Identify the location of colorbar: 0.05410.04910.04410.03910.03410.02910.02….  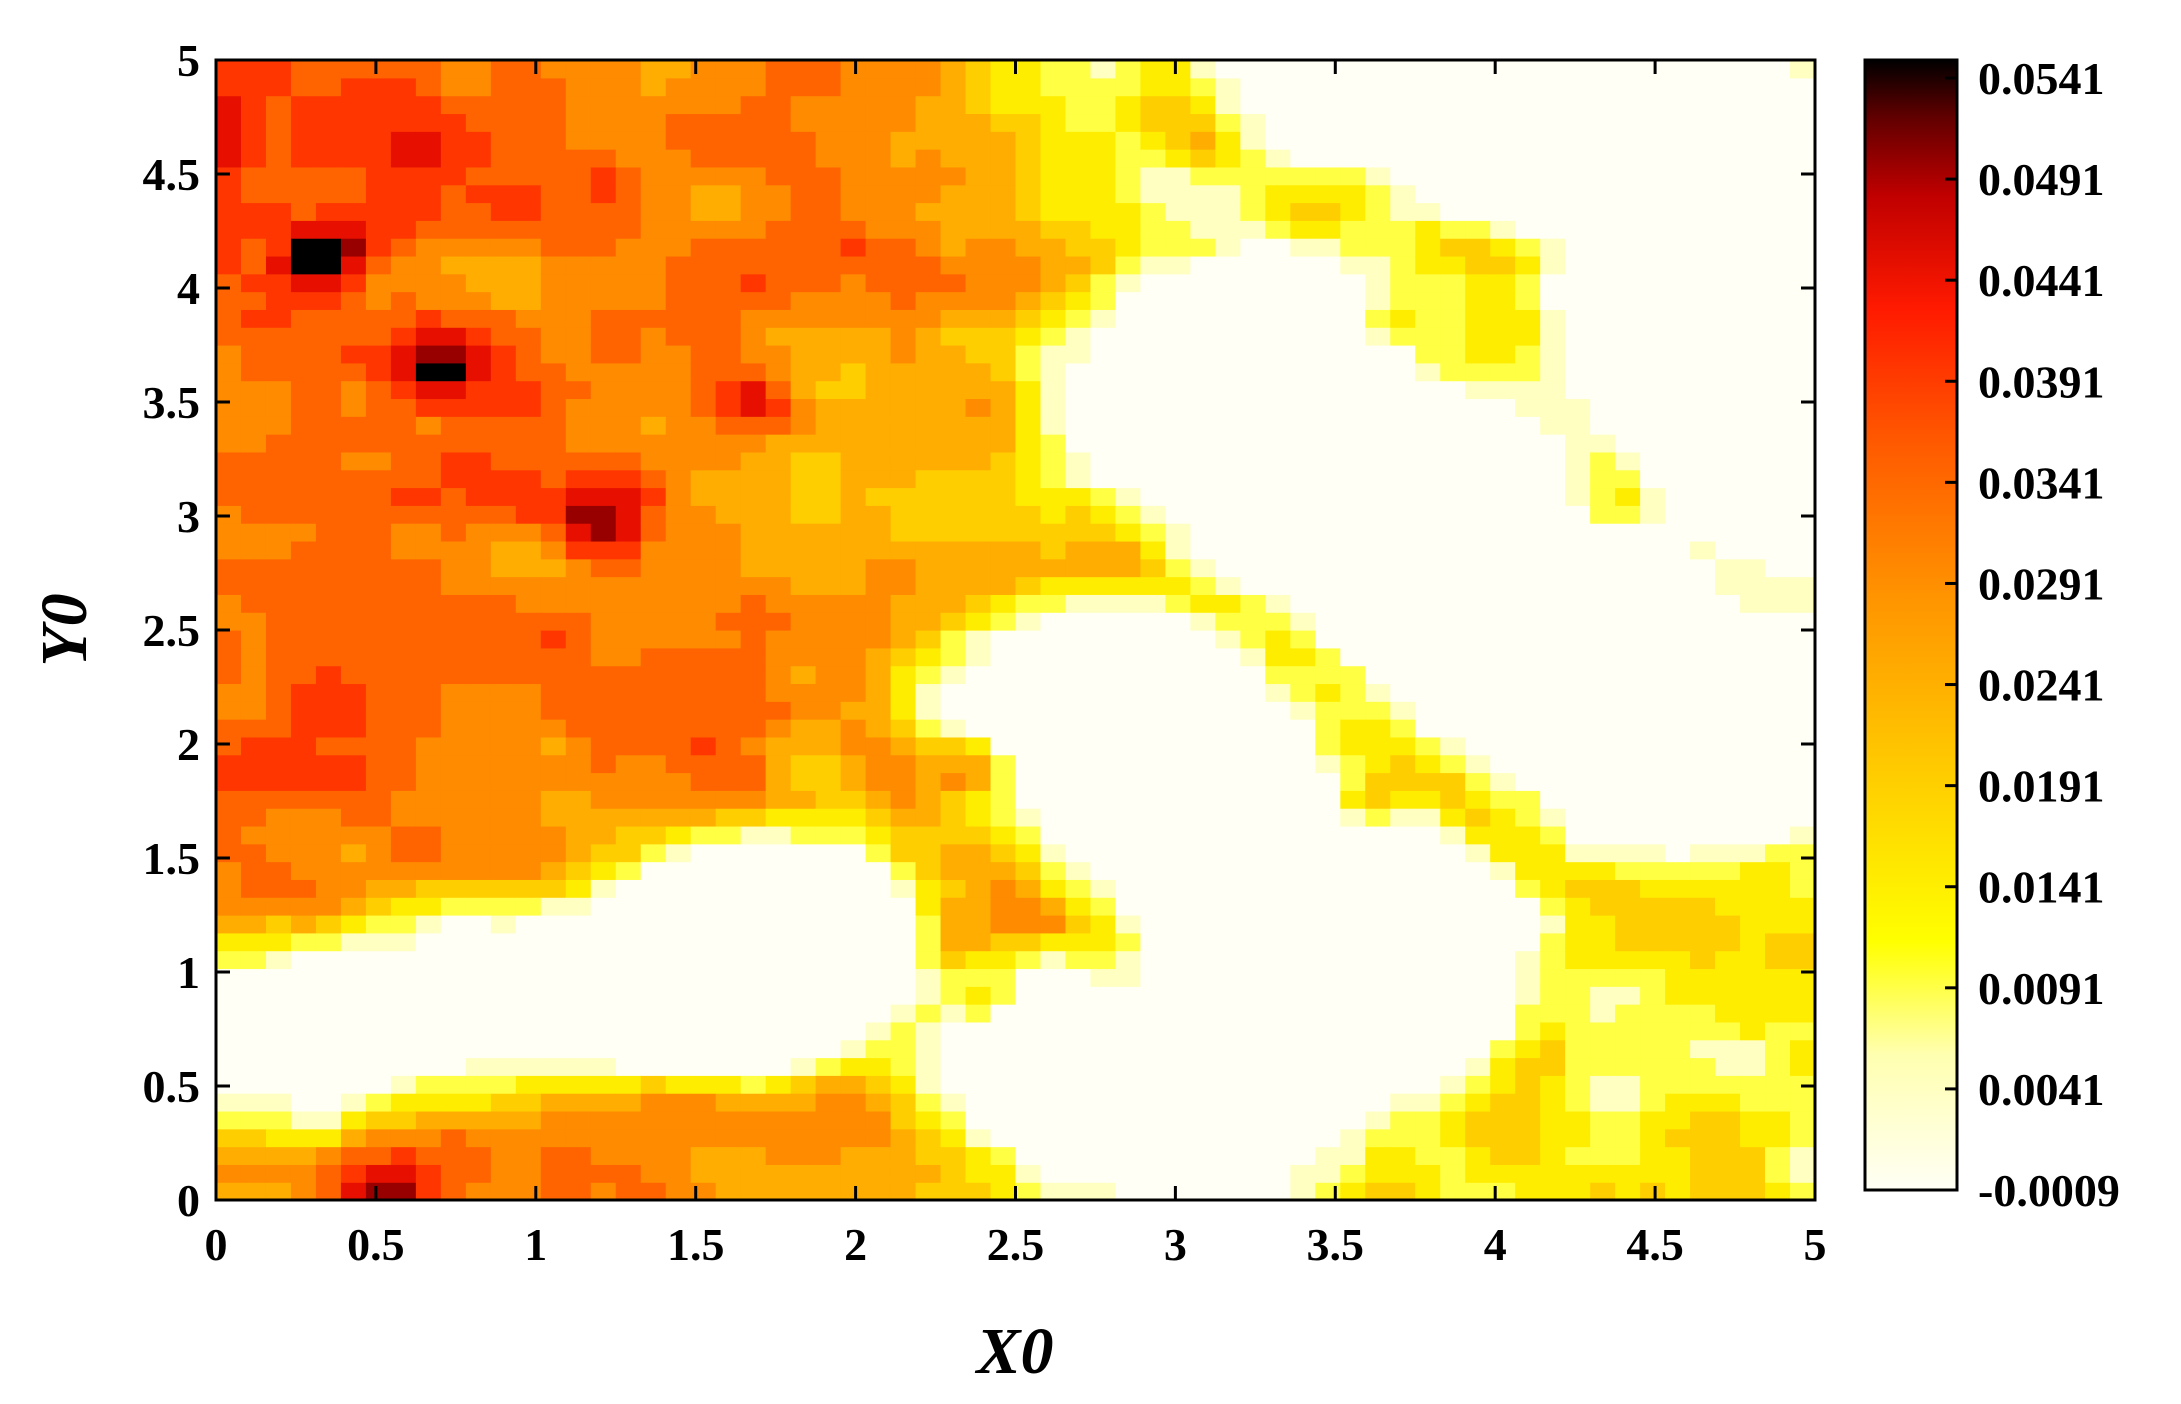
(1991, 634).